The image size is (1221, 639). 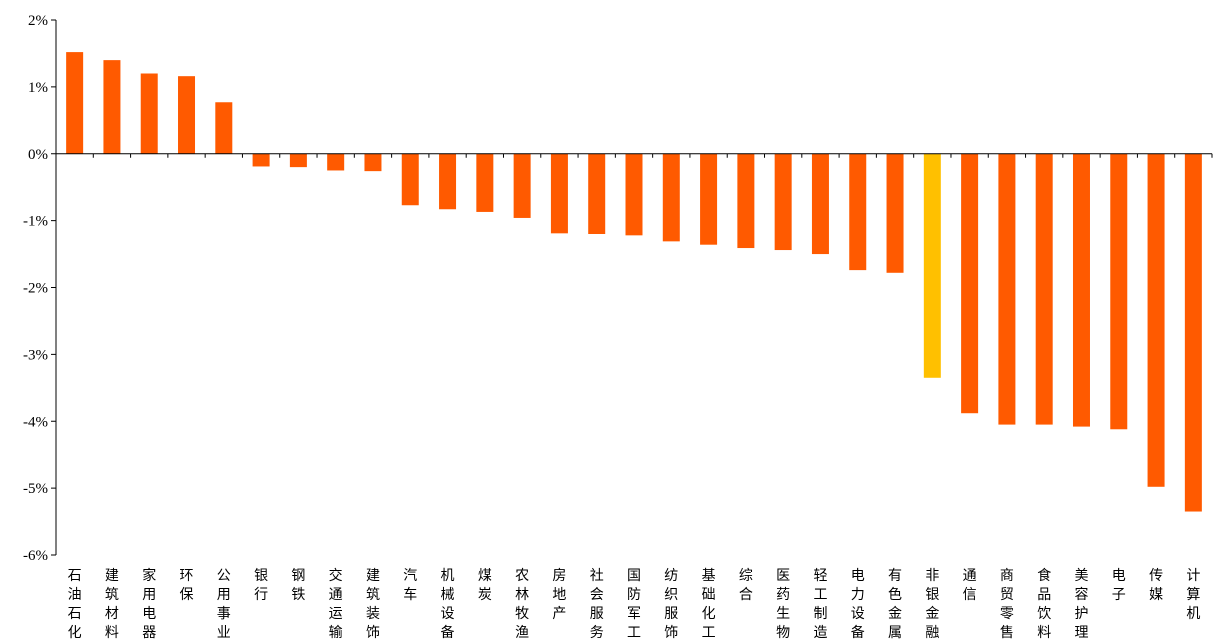 I want to click on y-tick-label: 2%, so click(x=38, y=21).